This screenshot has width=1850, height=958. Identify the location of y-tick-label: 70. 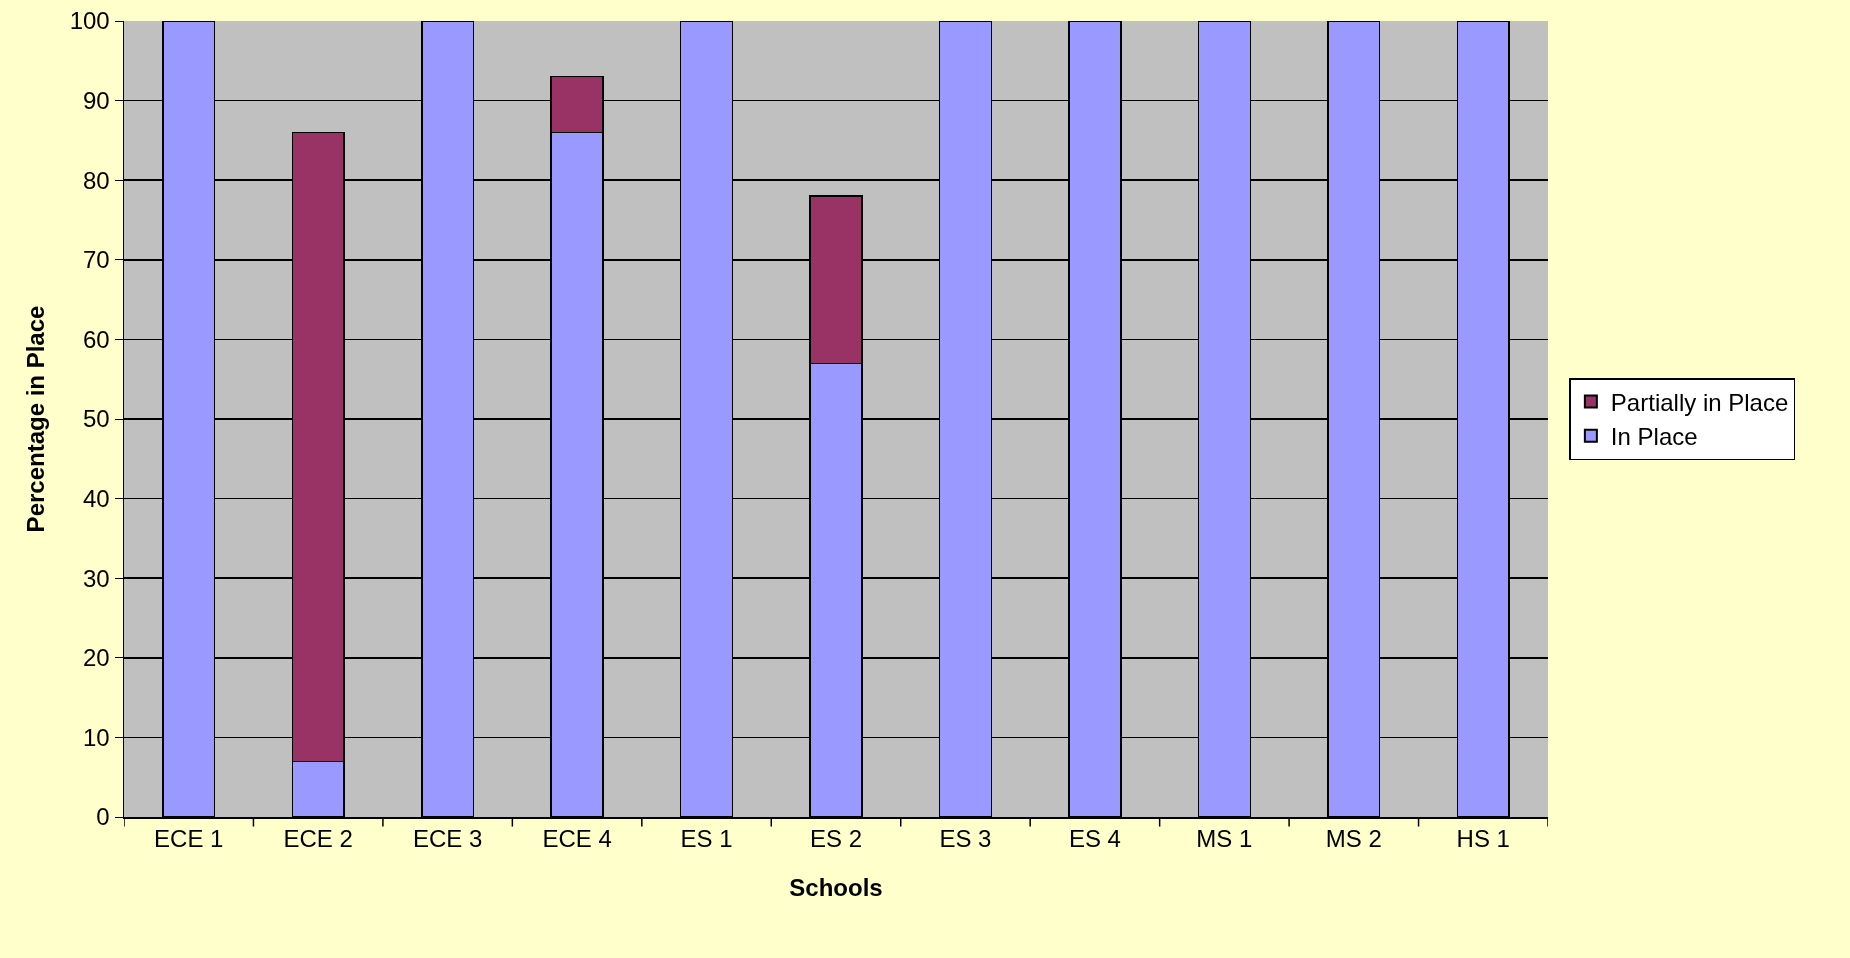
(96, 260).